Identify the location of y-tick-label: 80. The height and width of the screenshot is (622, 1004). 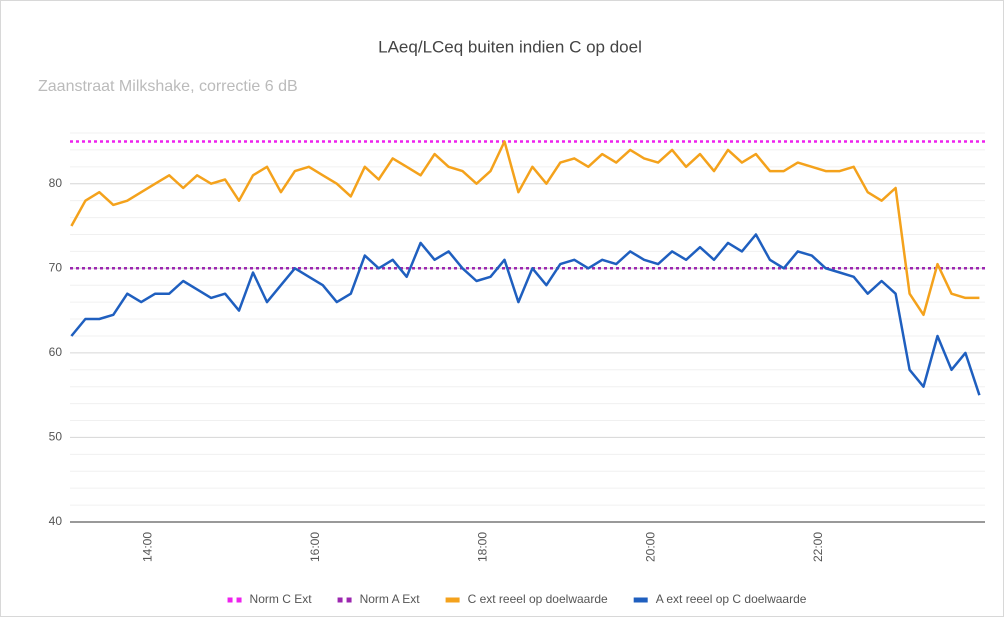
(56, 183).